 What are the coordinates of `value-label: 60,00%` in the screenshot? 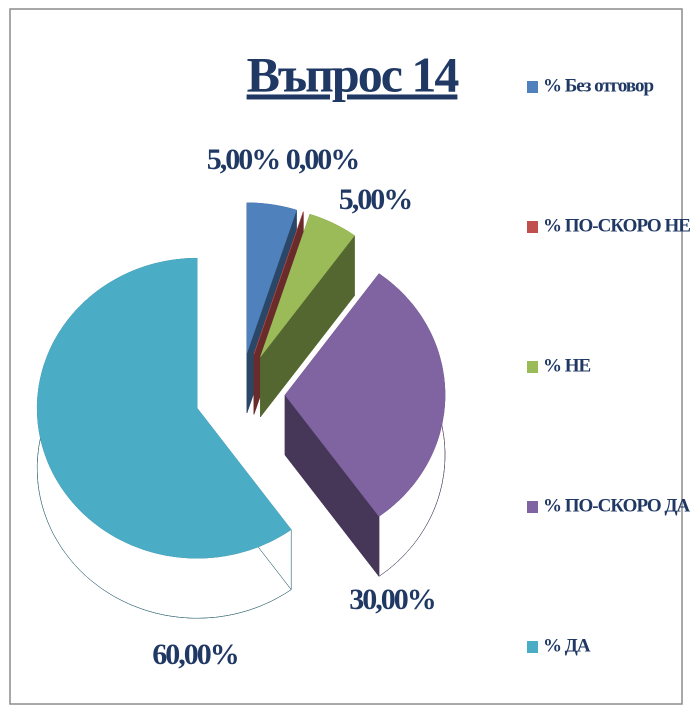 It's located at (195, 654).